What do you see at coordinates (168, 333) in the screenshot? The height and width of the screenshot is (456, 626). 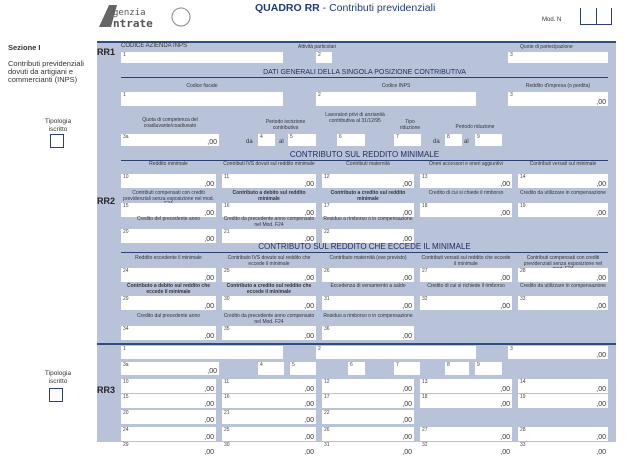 I see `field-34: 34,00` at bounding box center [168, 333].